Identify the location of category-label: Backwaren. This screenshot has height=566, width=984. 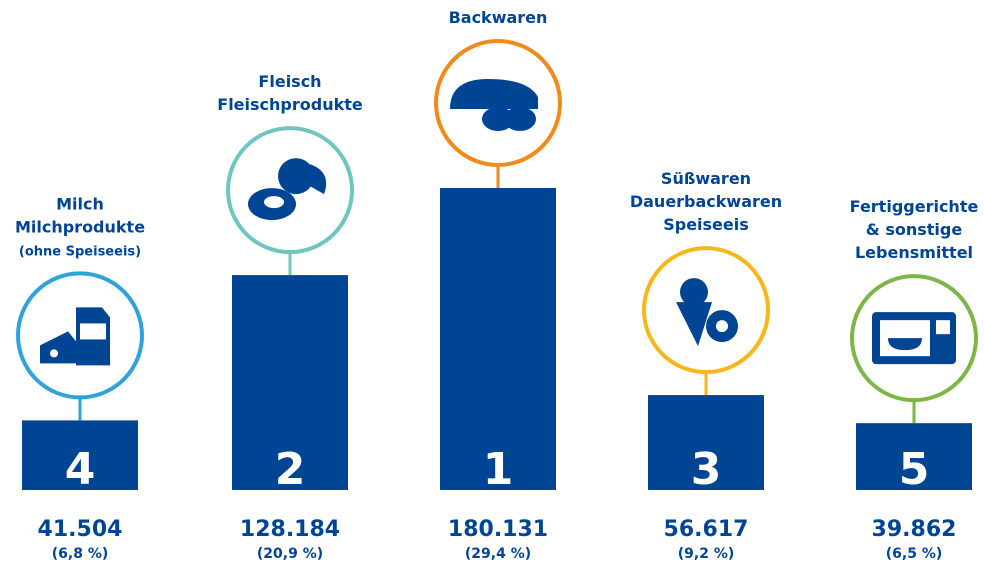
(498, 17).